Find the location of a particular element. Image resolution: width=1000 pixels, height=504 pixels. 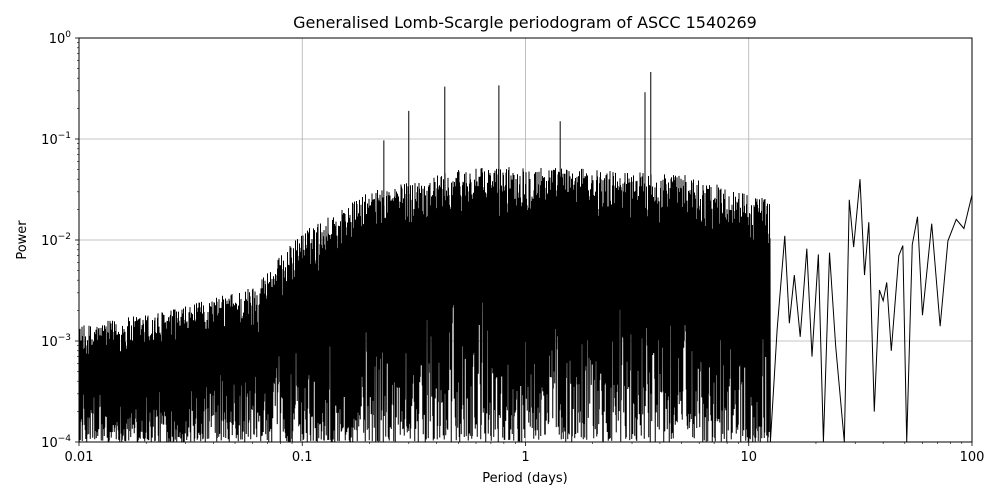

y-tick-label: 10⁻¹ is located at coordinates (56, 139).